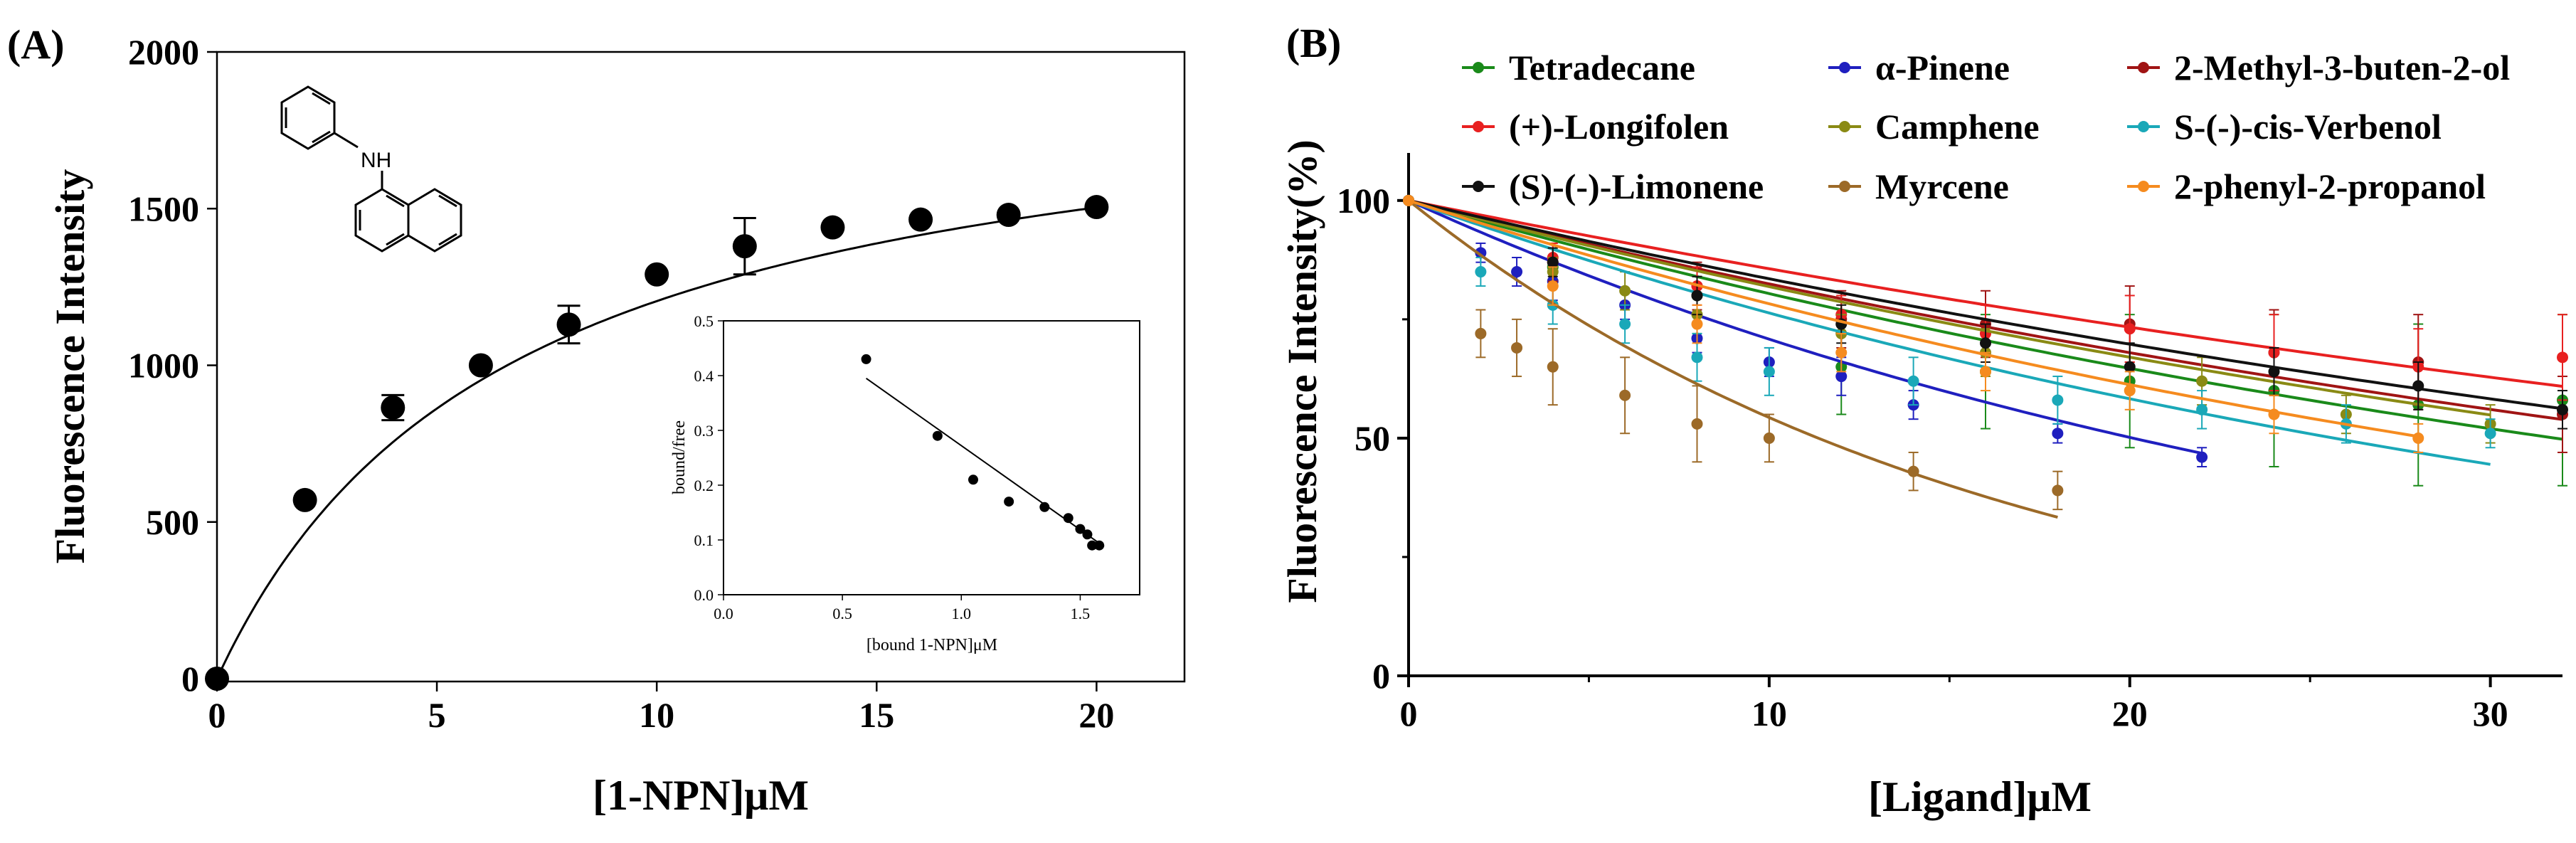  What do you see at coordinates (704, 321) in the screenshot?
I see `inset-y-tick-label: 0.5` at bounding box center [704, 321].